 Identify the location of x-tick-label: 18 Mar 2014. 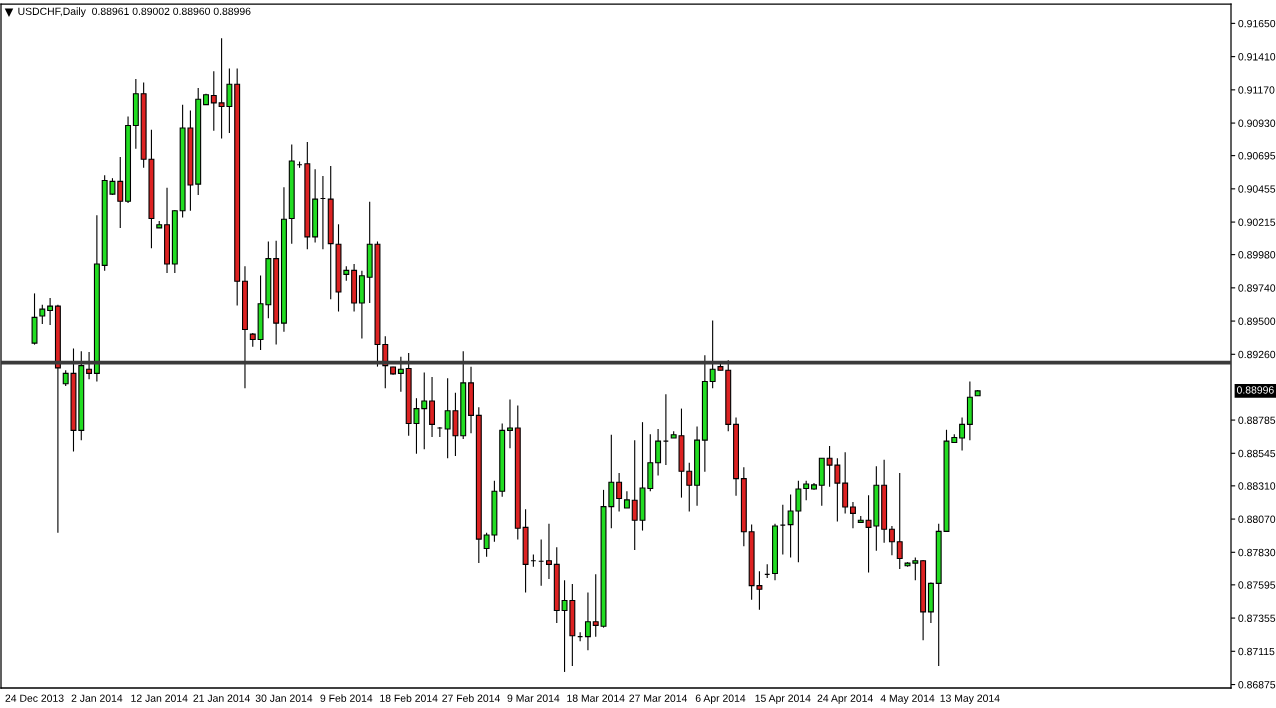
(596, 698).